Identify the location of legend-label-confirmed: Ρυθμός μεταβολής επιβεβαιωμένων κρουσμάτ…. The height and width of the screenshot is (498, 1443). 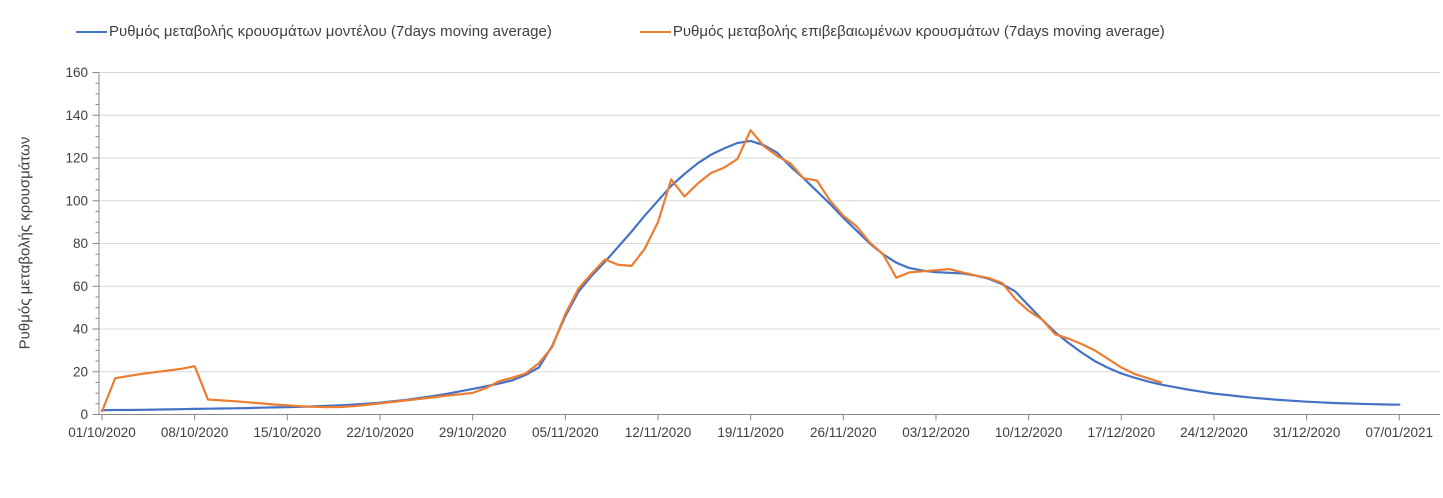
(918, 31).